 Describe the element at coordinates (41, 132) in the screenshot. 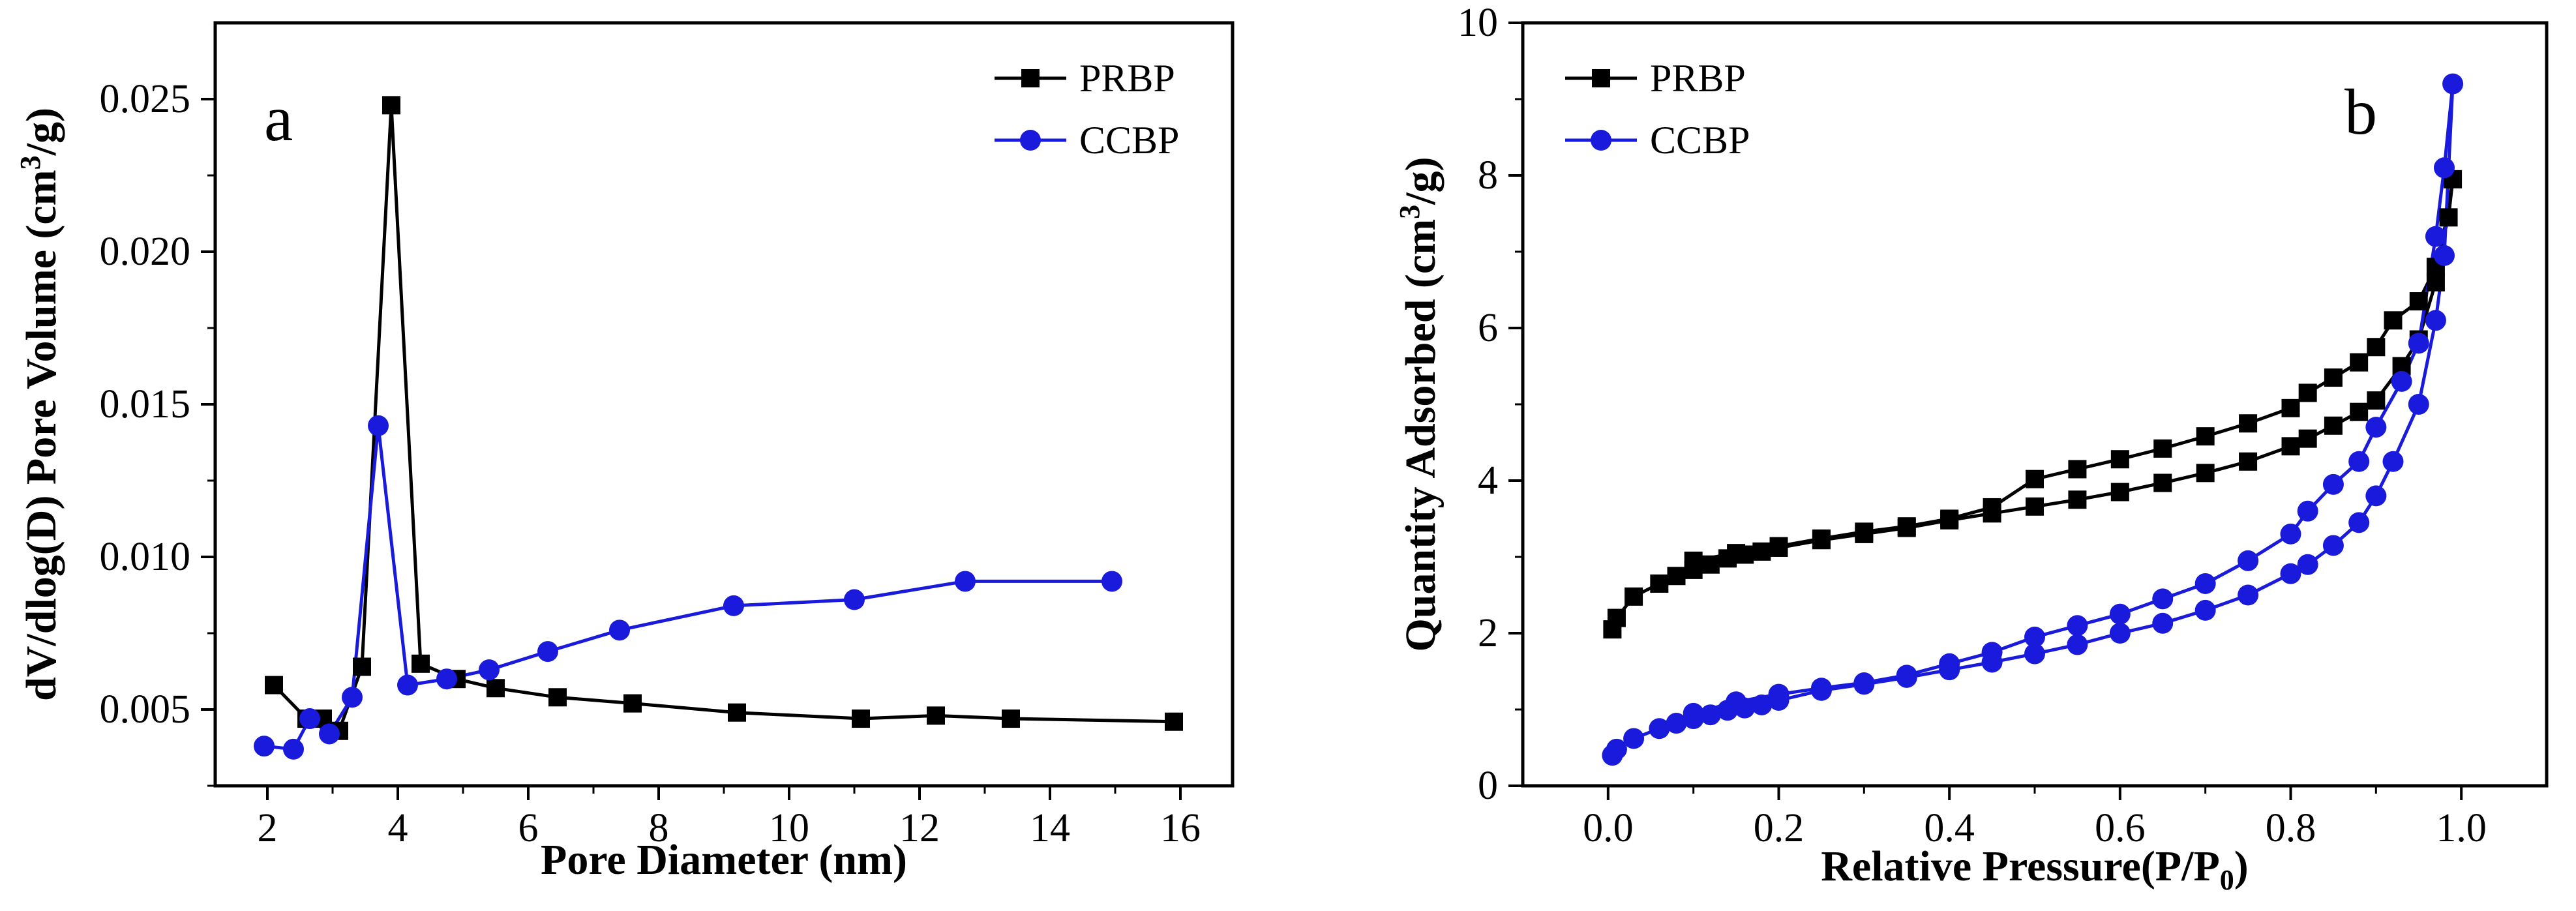

I see `panel-a-y-title-tail: /g)` at that location.